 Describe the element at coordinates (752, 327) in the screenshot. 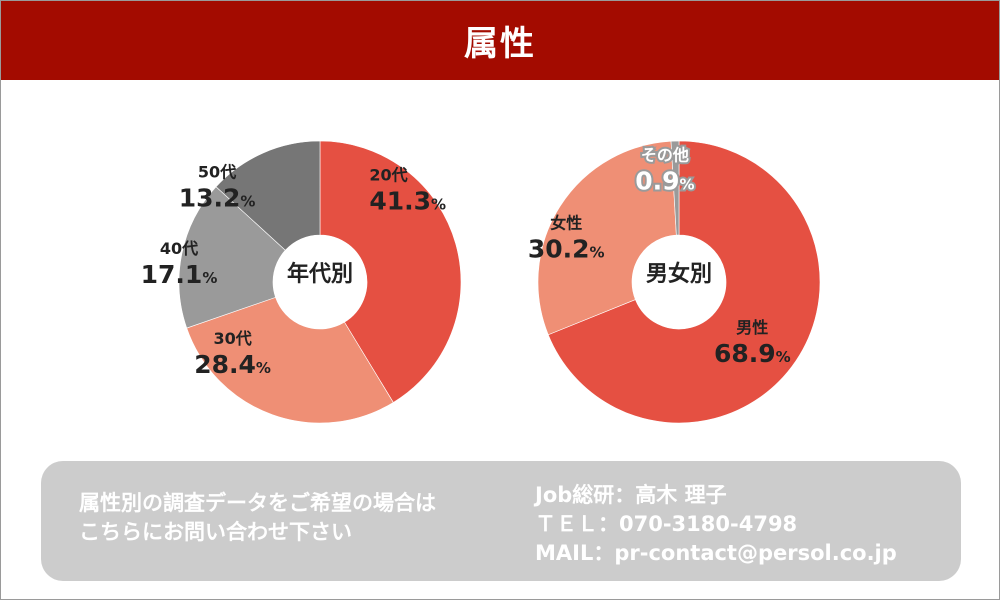

I see `gender-category-label-1: 男性` at that location.